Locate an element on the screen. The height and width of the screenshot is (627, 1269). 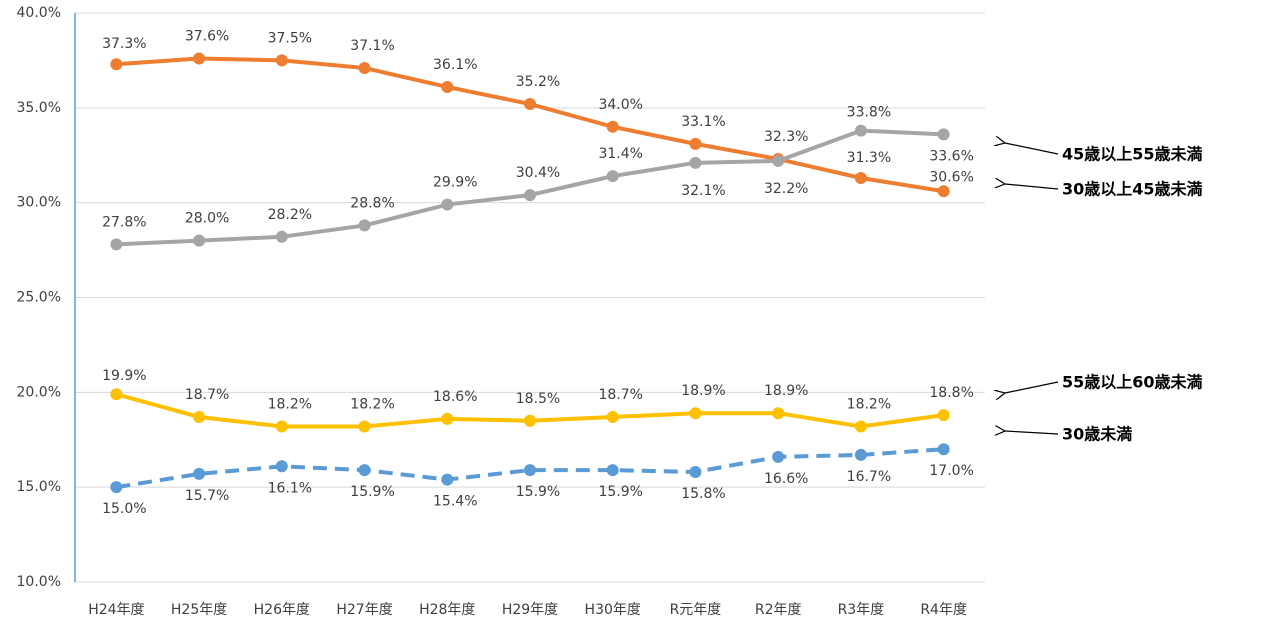
data-label: 30.4% is located at coordinates (538, 173).